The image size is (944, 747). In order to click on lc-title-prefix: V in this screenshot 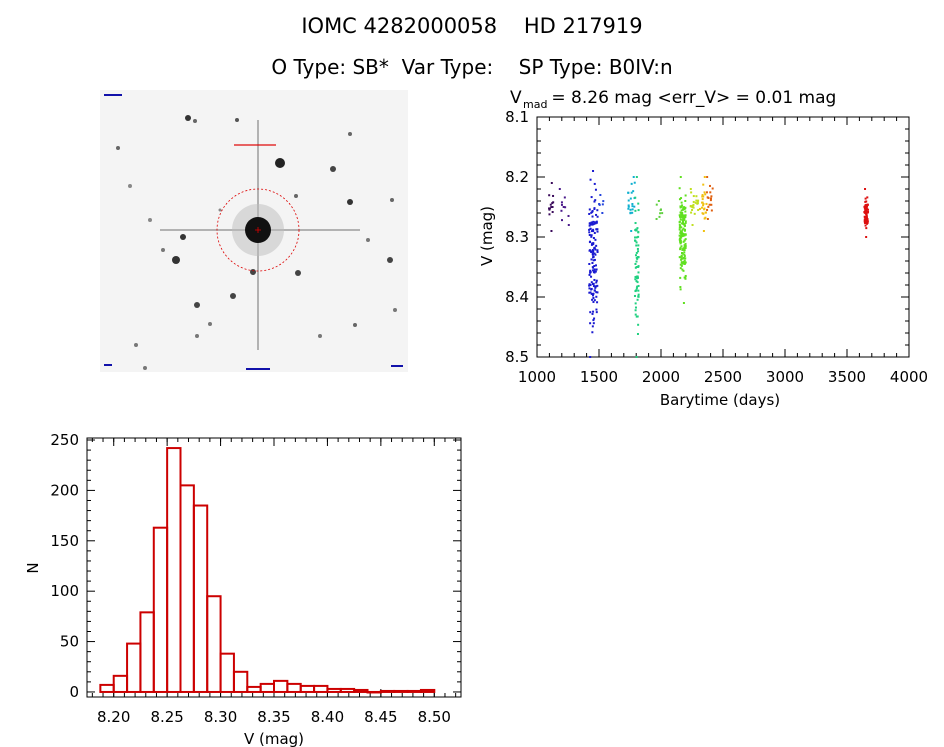, I will do `click(516, 98)`.